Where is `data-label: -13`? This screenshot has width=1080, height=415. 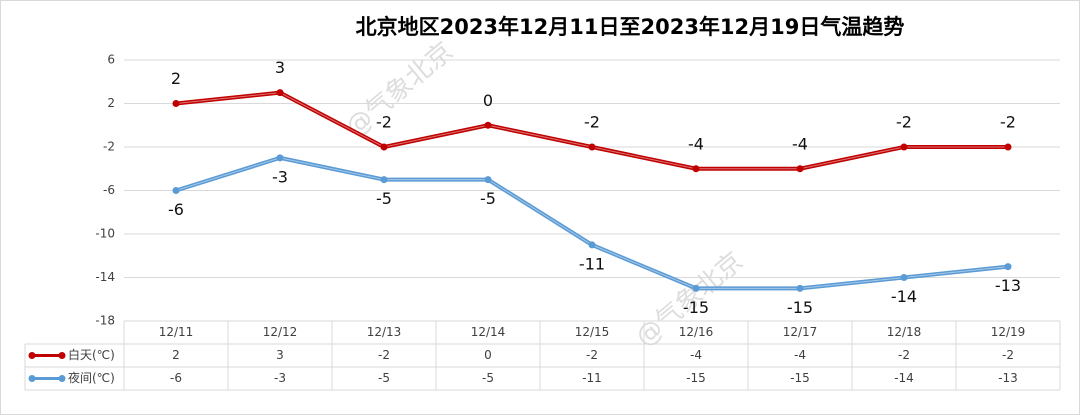
data-label: -13 is located at coordinates (1008, 285).